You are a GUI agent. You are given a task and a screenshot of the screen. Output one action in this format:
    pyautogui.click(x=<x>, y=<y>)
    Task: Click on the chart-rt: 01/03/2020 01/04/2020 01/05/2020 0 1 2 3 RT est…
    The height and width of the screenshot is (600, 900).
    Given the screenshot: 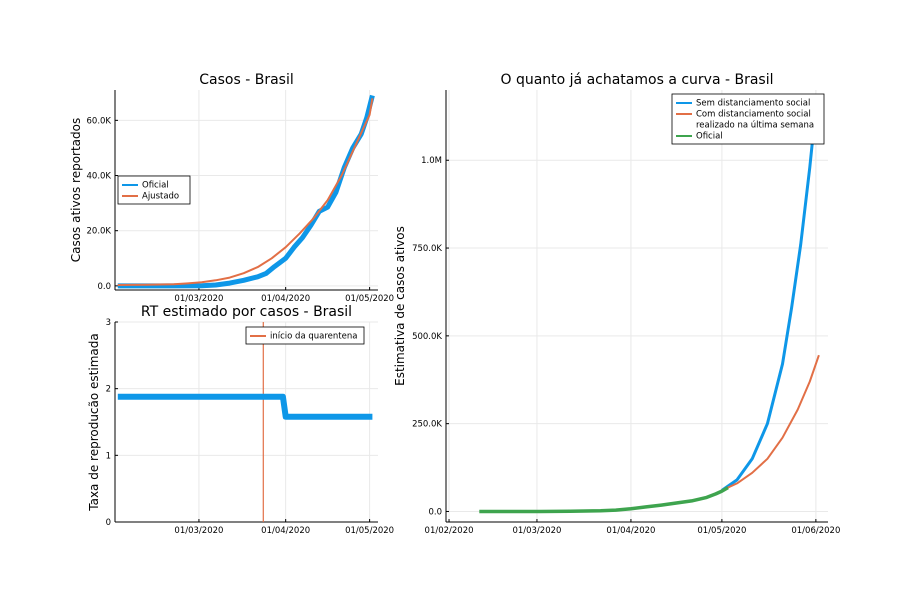 What is the action you would take?
    pyautogui.click(x=240, y=420)
    